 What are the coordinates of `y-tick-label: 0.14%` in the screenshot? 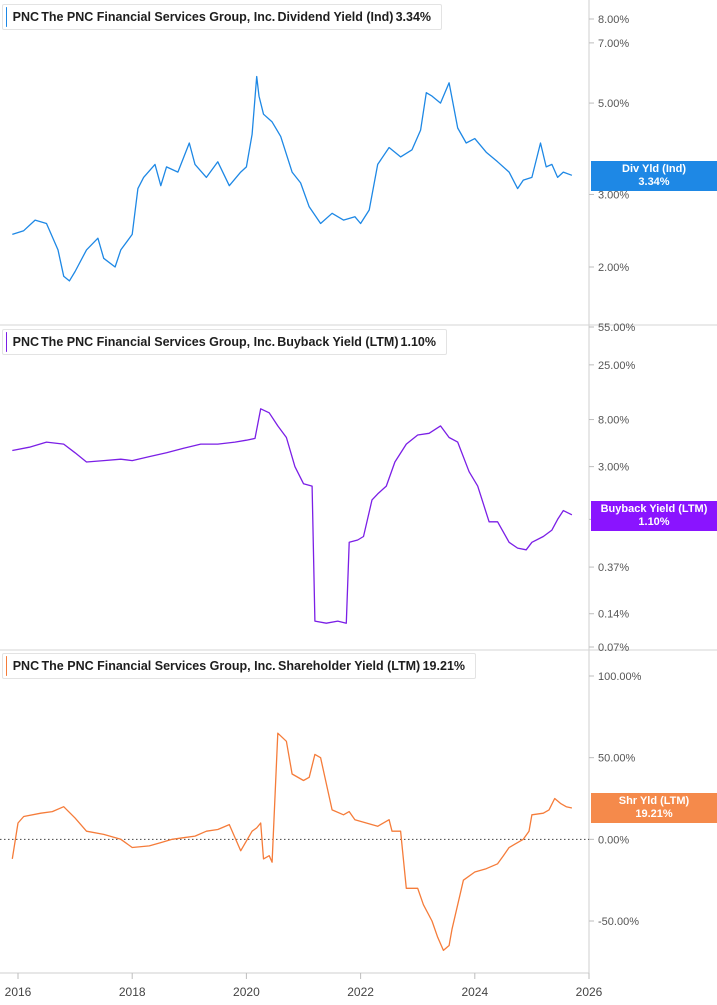 It's located at (613, 615).